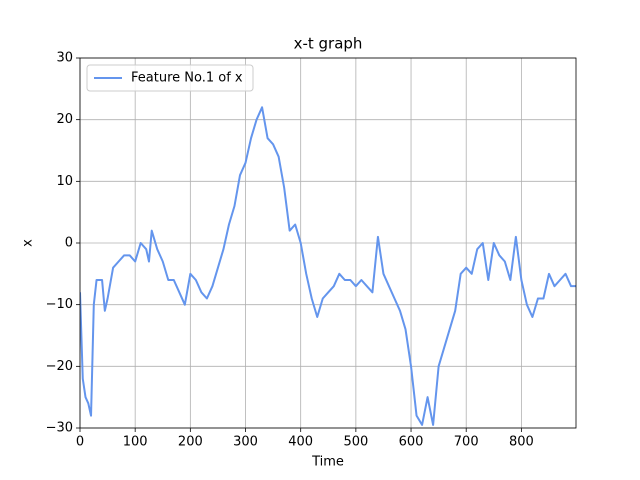 The image size is (640, 480). What do you see at coordinates (245, 442) in the screenshot?
I see `x-tick-label: 300` at bounding box center [245, 442].